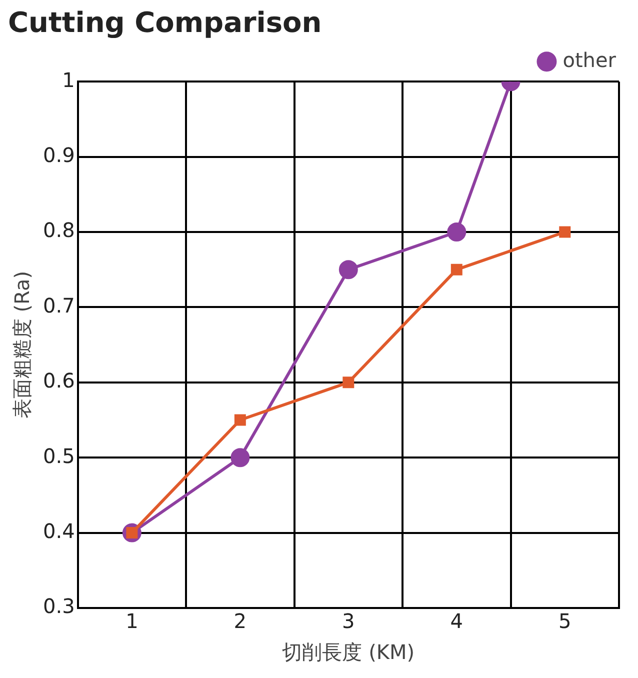  I want to click on y-tick-label: 0.3, so click(58, 606).